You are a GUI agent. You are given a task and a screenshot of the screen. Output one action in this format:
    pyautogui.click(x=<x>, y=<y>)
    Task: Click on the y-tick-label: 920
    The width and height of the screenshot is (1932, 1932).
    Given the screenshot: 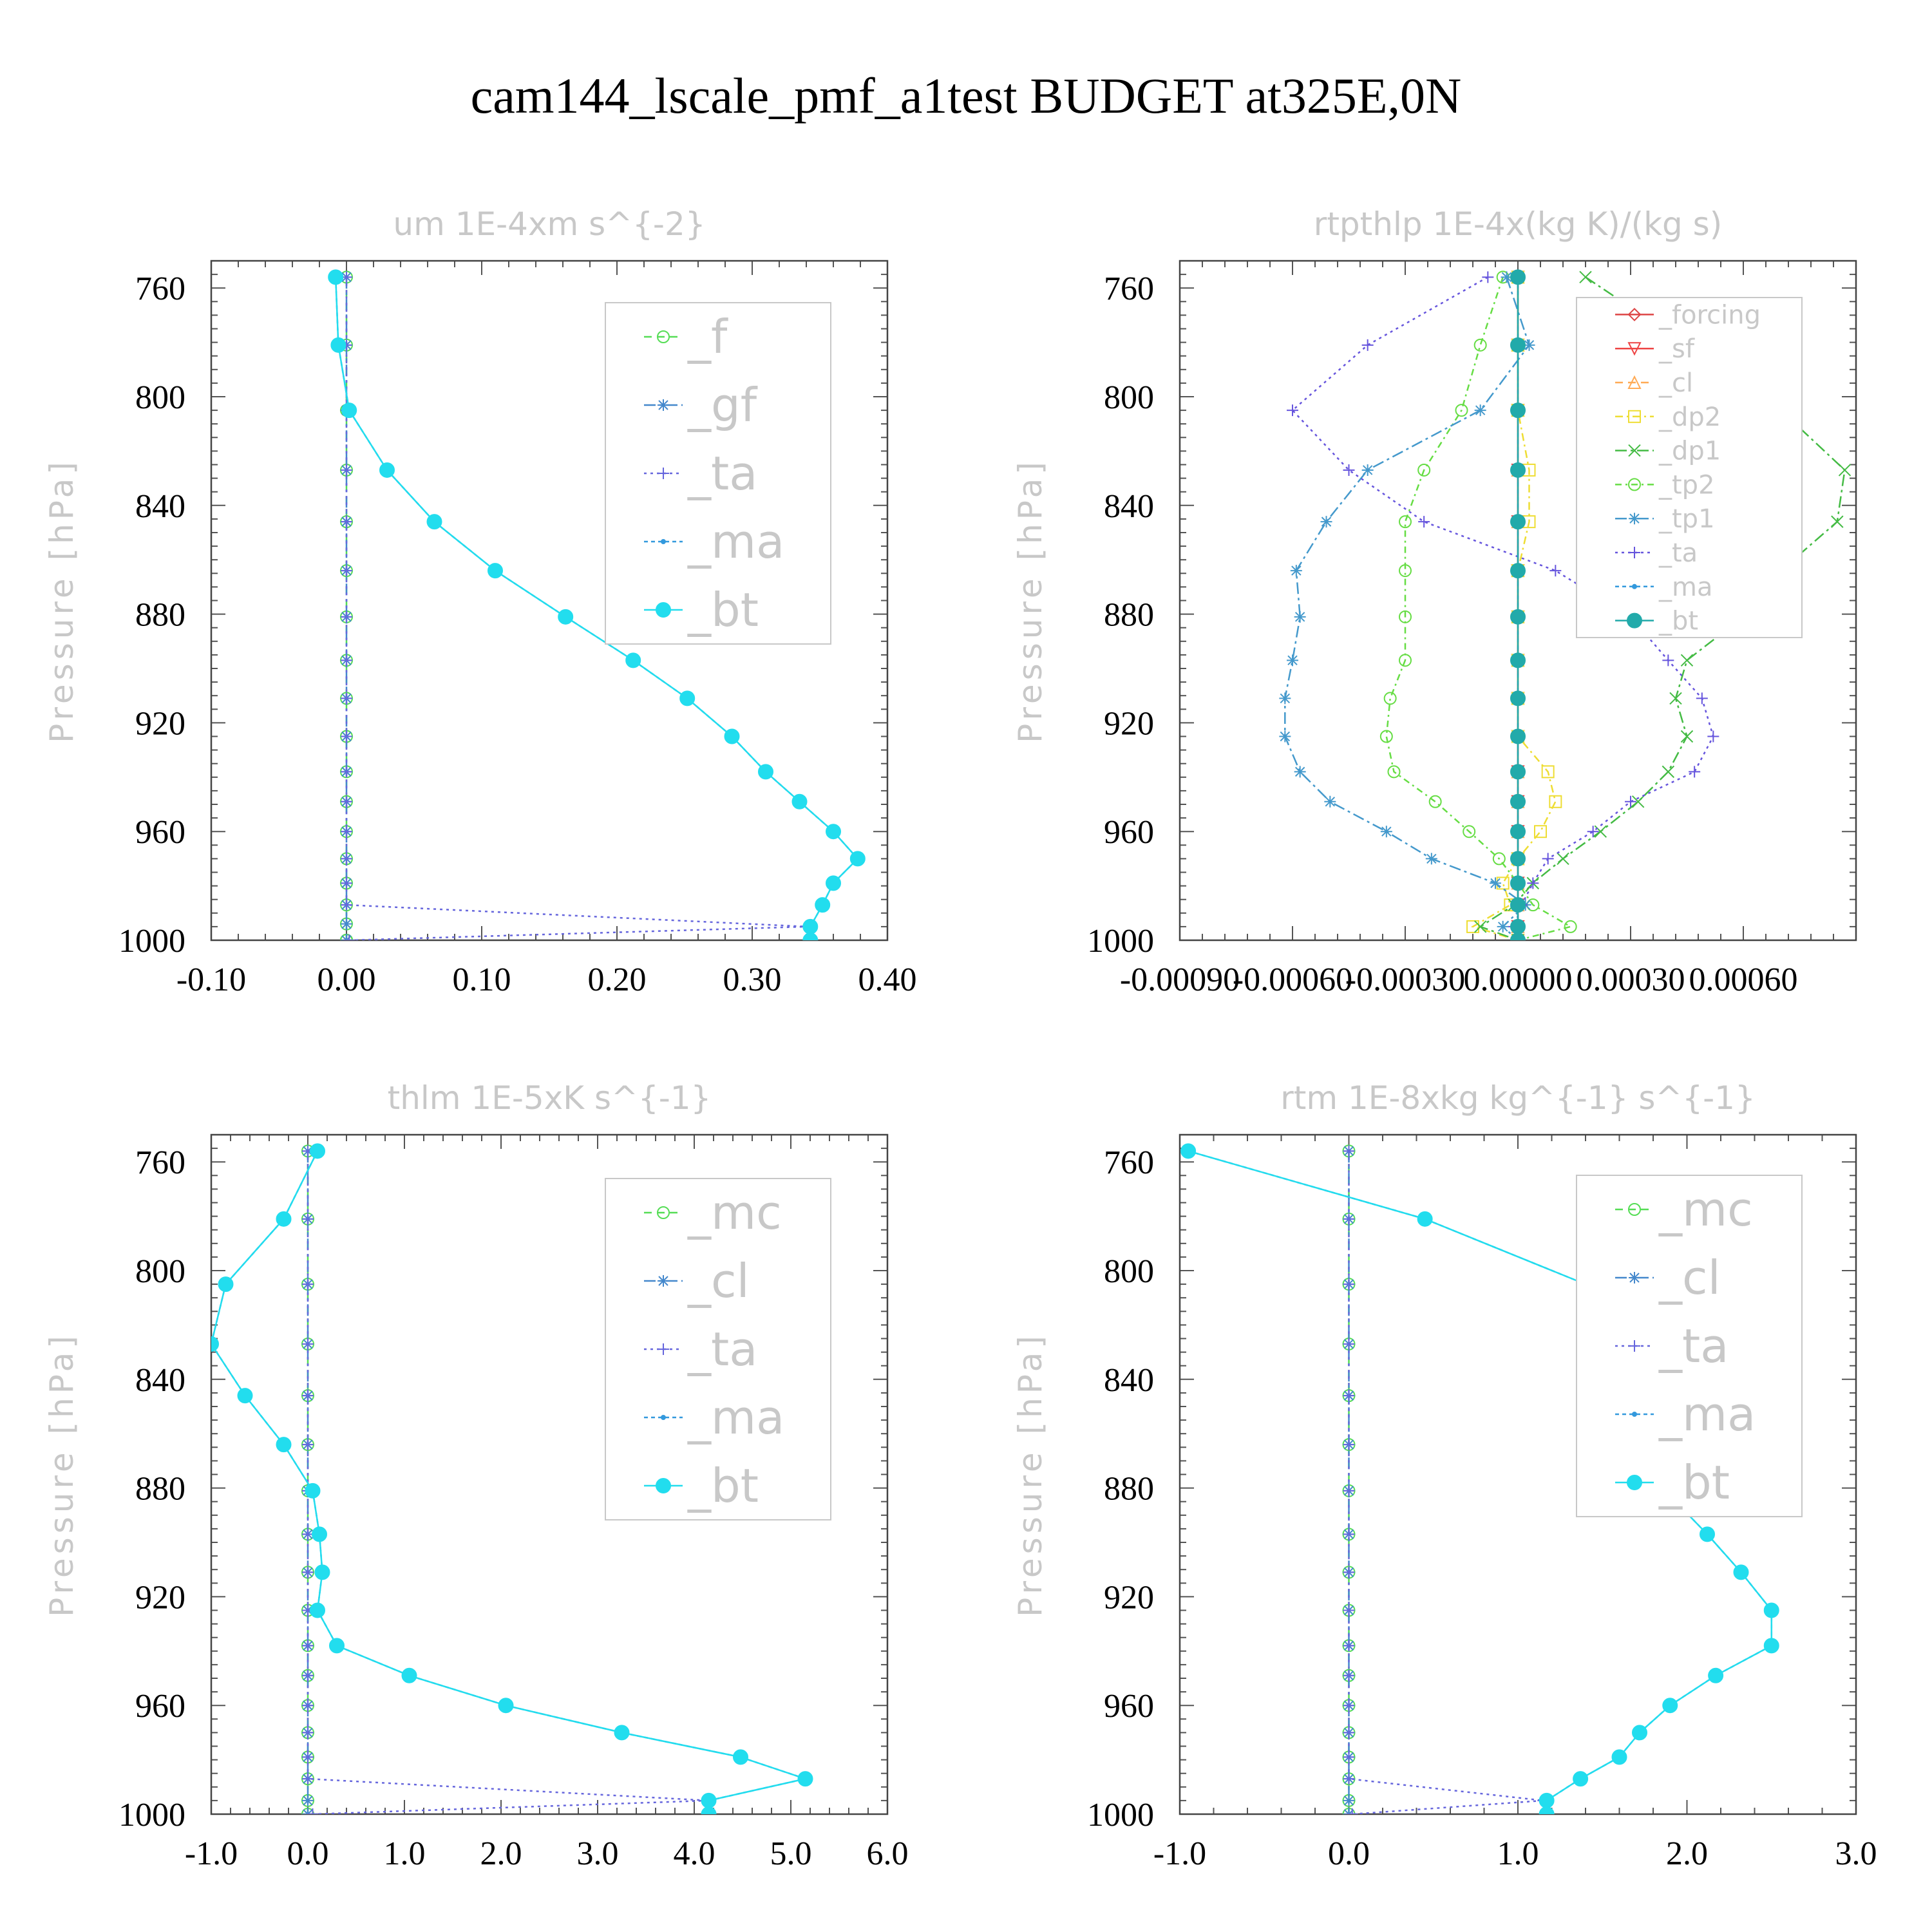 What is the action you would take?
    pyautogui.click(x=160, y=723)
    